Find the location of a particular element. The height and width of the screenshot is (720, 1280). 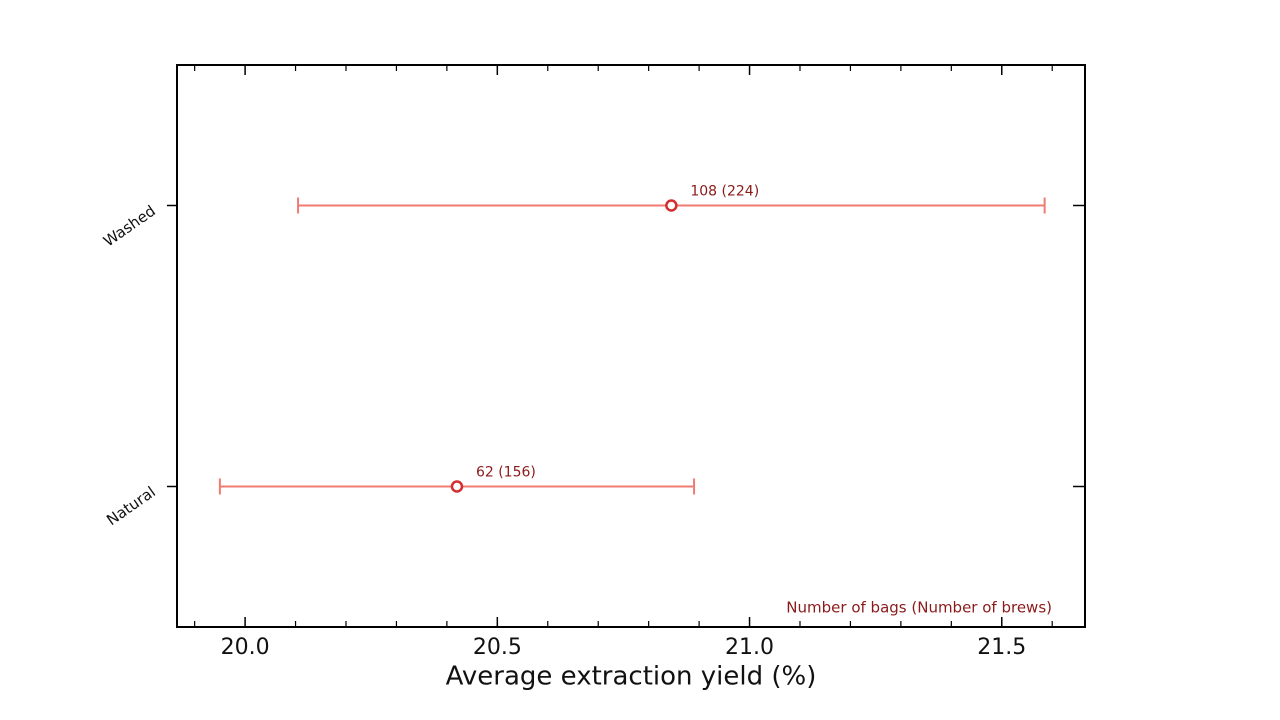

point-label: 108 (224) is located at coordinates (724, 192).